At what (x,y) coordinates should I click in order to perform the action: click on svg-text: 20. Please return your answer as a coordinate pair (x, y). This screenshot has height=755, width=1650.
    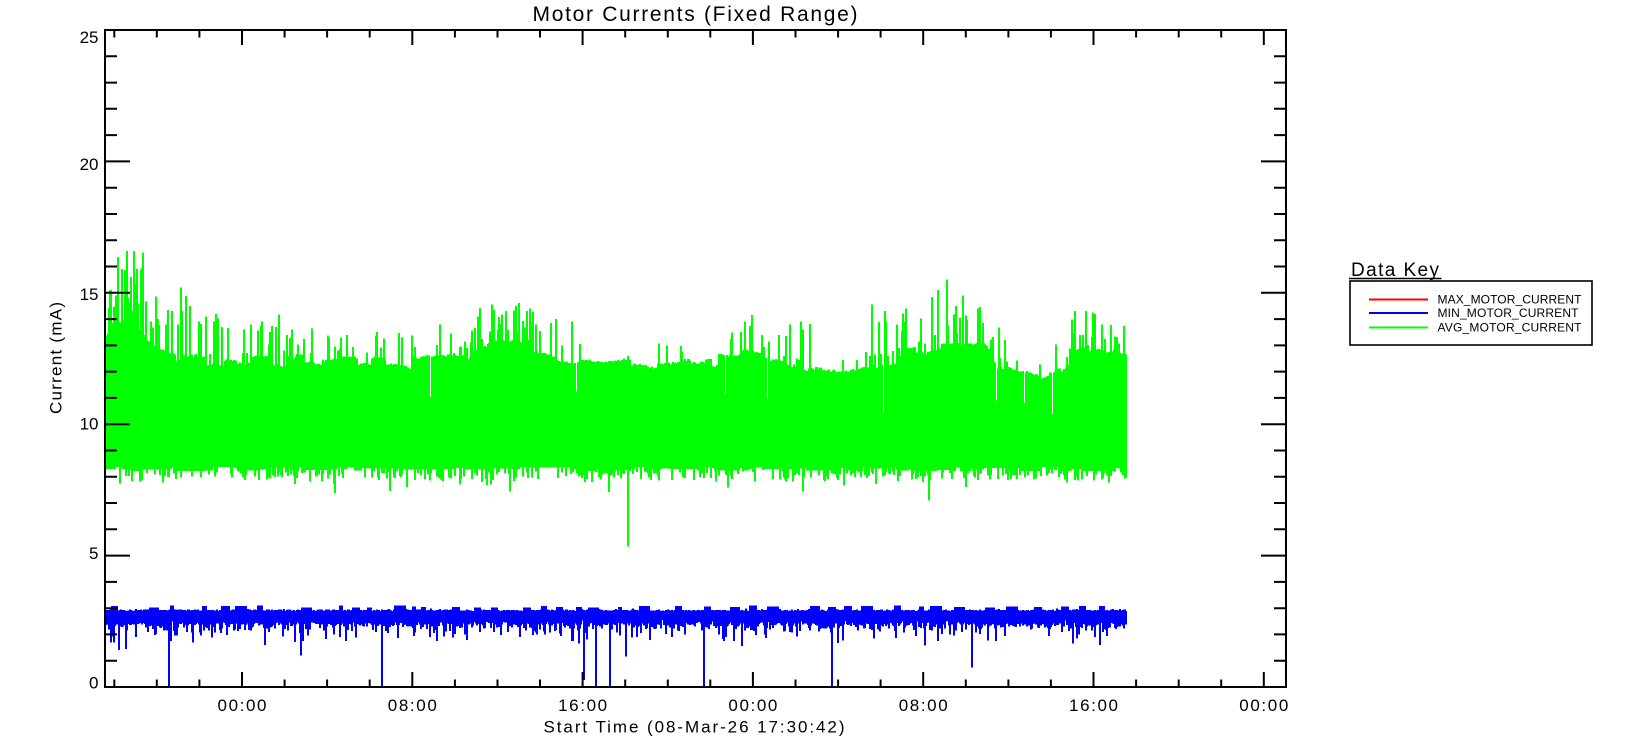
    Looking at the image, I should click on (89, 164).